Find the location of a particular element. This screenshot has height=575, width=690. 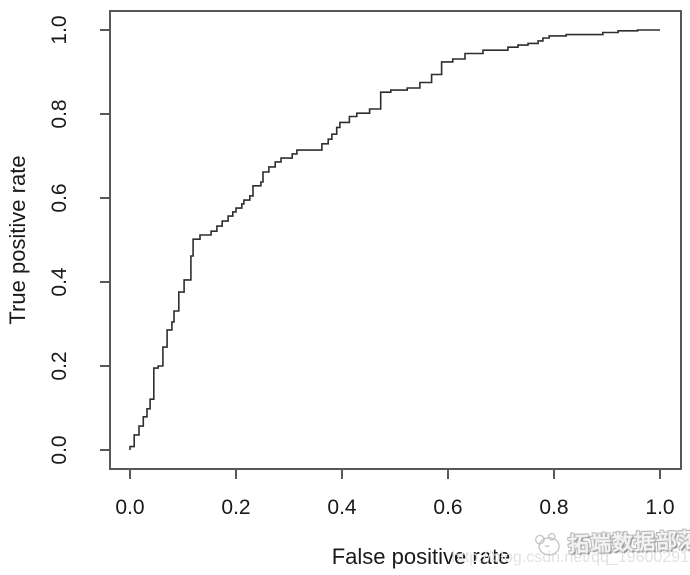

y-axis-title: True positive rate is located at coordinates (17, 239).